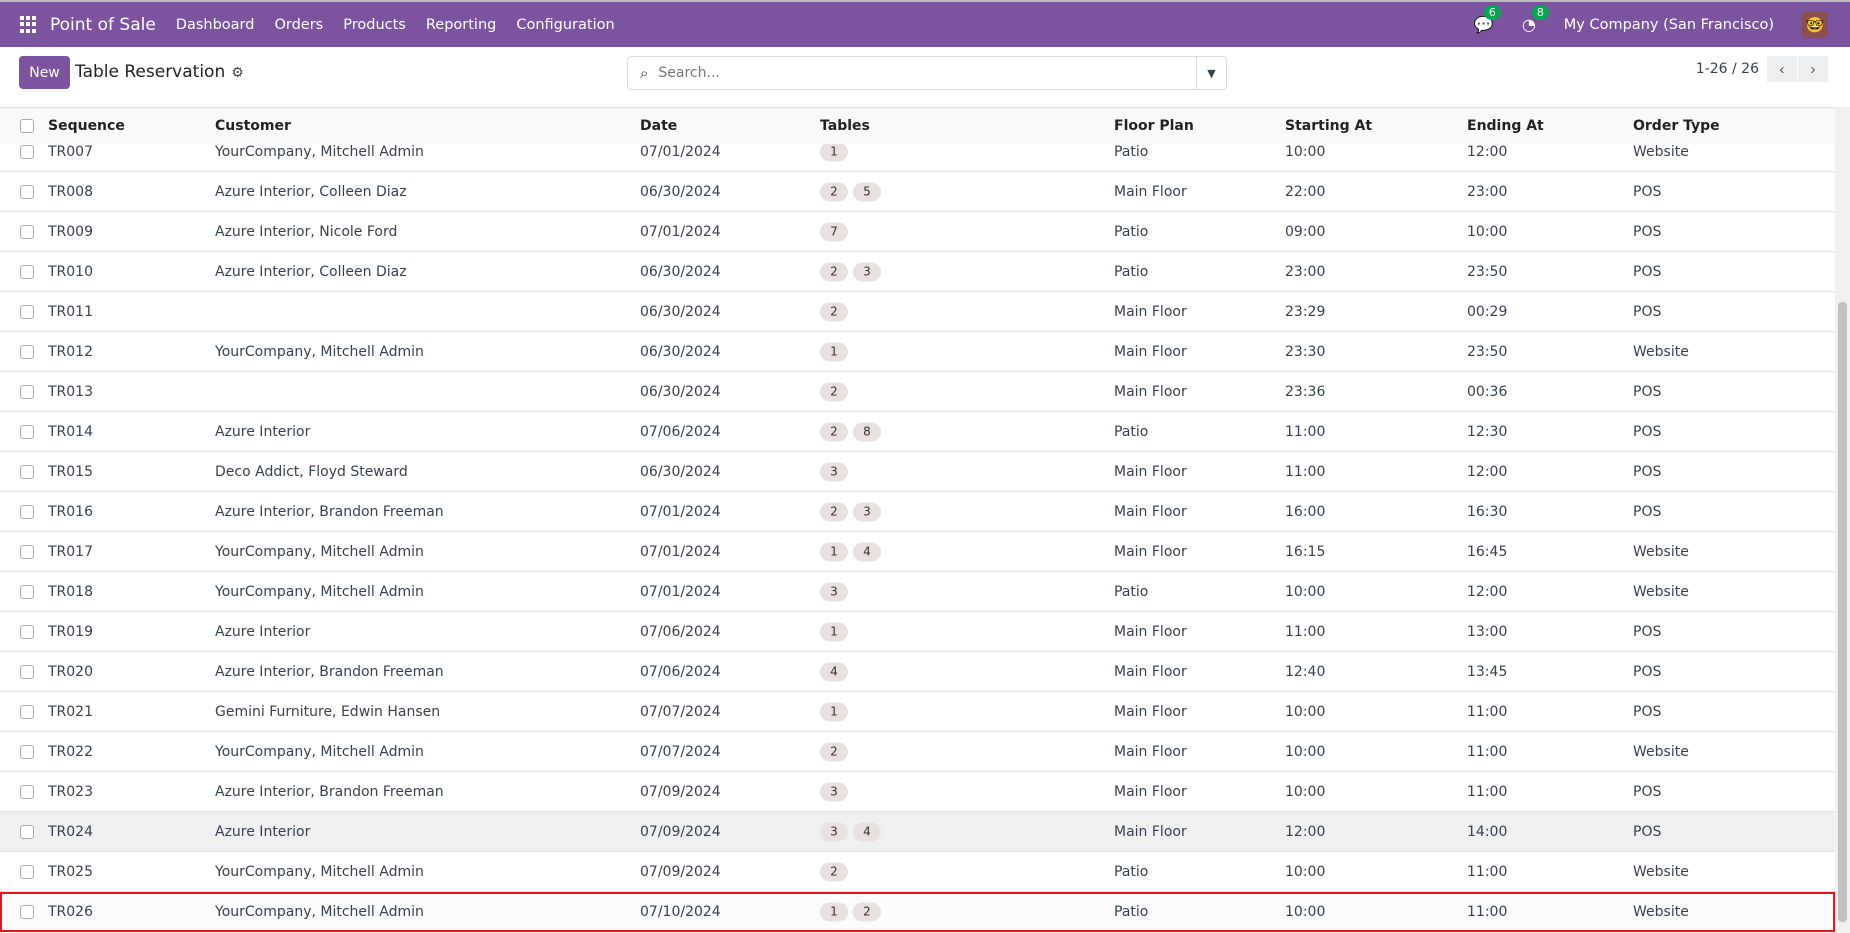 The image size is (1850, 933). What do you see at coordinates (1487, 591) in the screenshot?
I see `cell-ending-at: 12:00` at bounding box center [1487, 591].